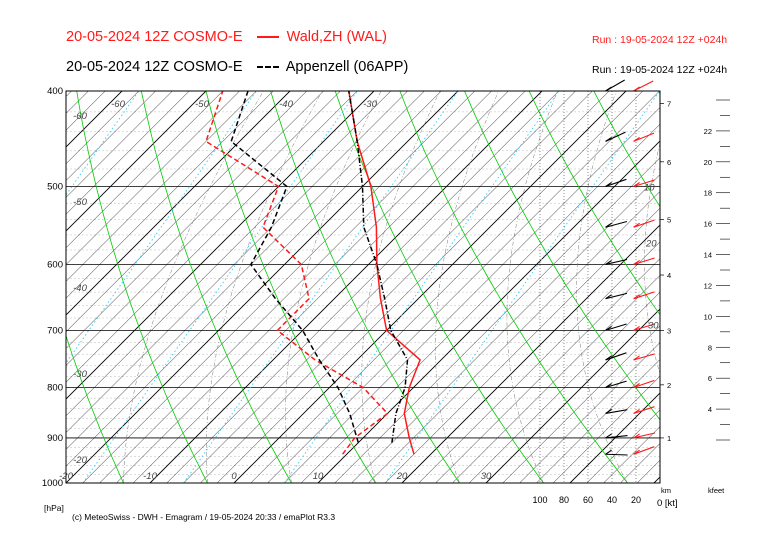  What do you see at coordinates (649, 187) in the screenshot?
I see `wind-axis-number: 10` at bounding box center [649, 187].